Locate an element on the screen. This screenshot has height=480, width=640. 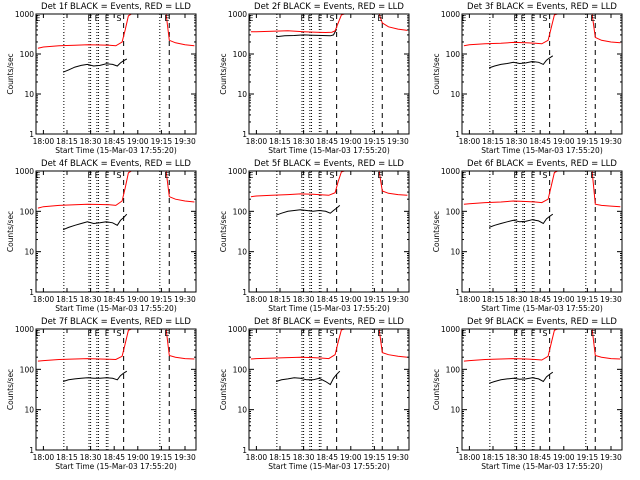
panel-title: Det 1f BLACK = Events, RED = LLD is located at coordinates (116, 7).